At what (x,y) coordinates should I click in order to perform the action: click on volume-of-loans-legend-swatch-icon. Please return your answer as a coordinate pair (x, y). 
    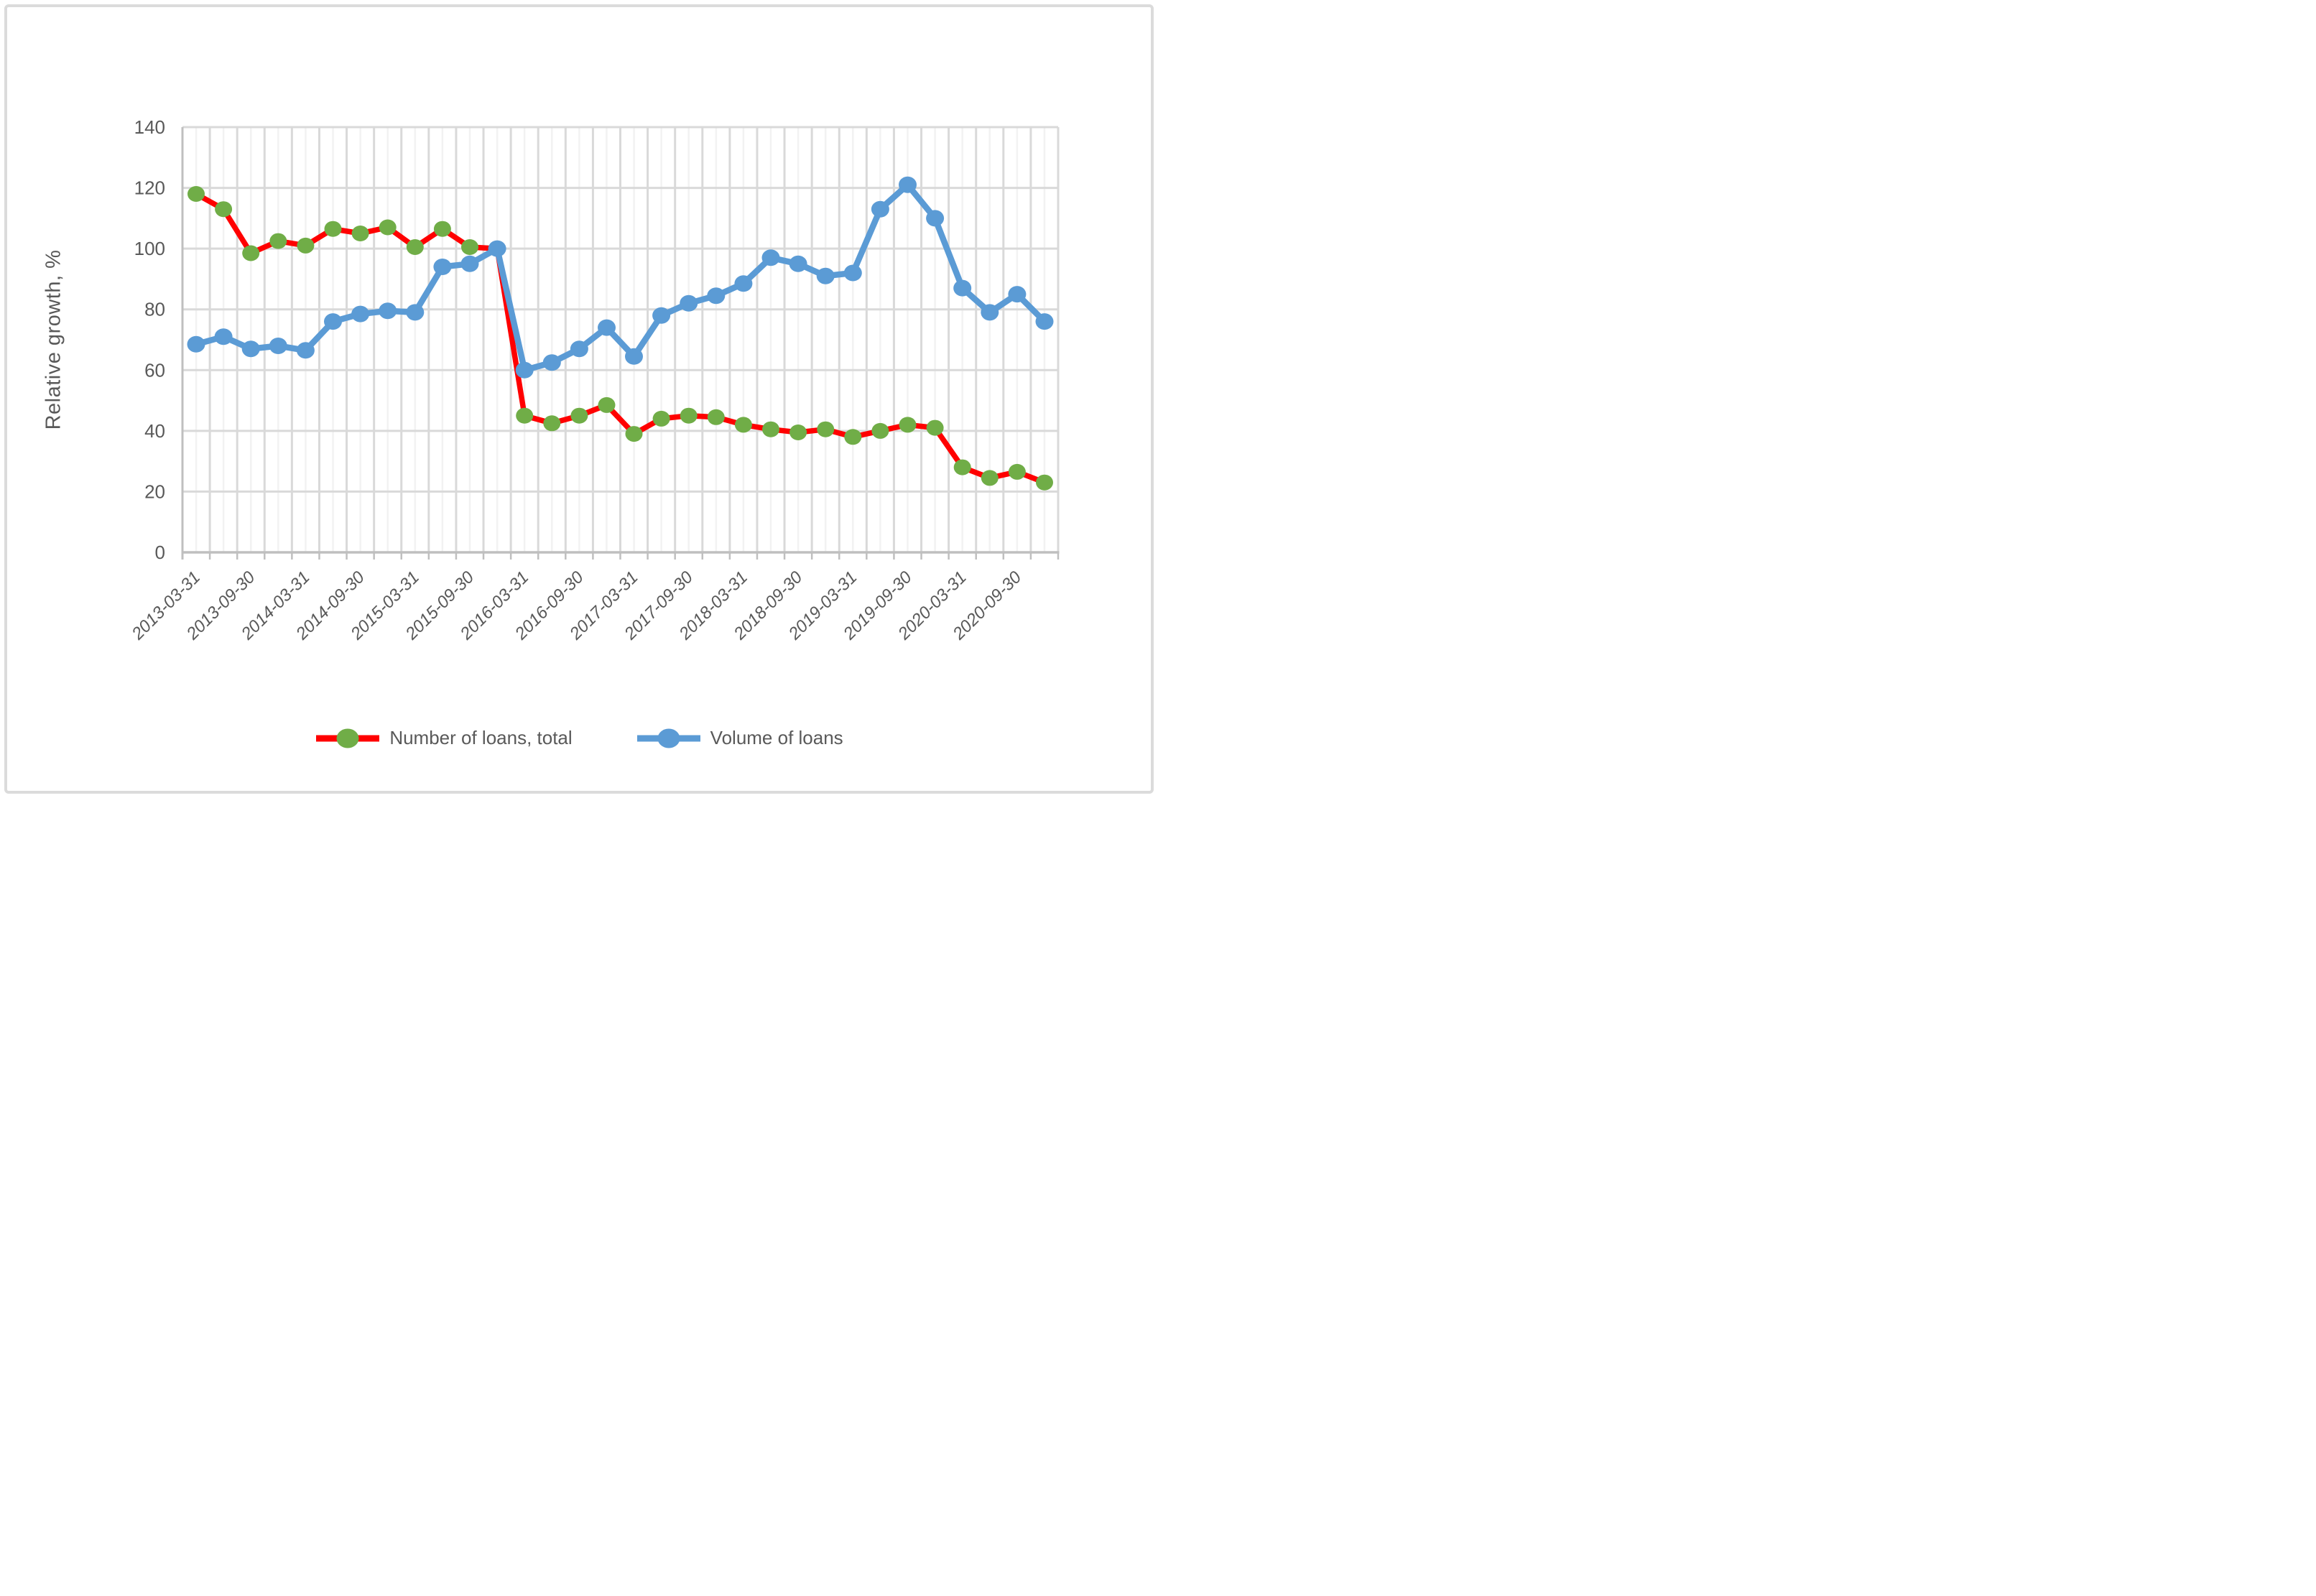
    Looking at the image, I should click on (668, 738).